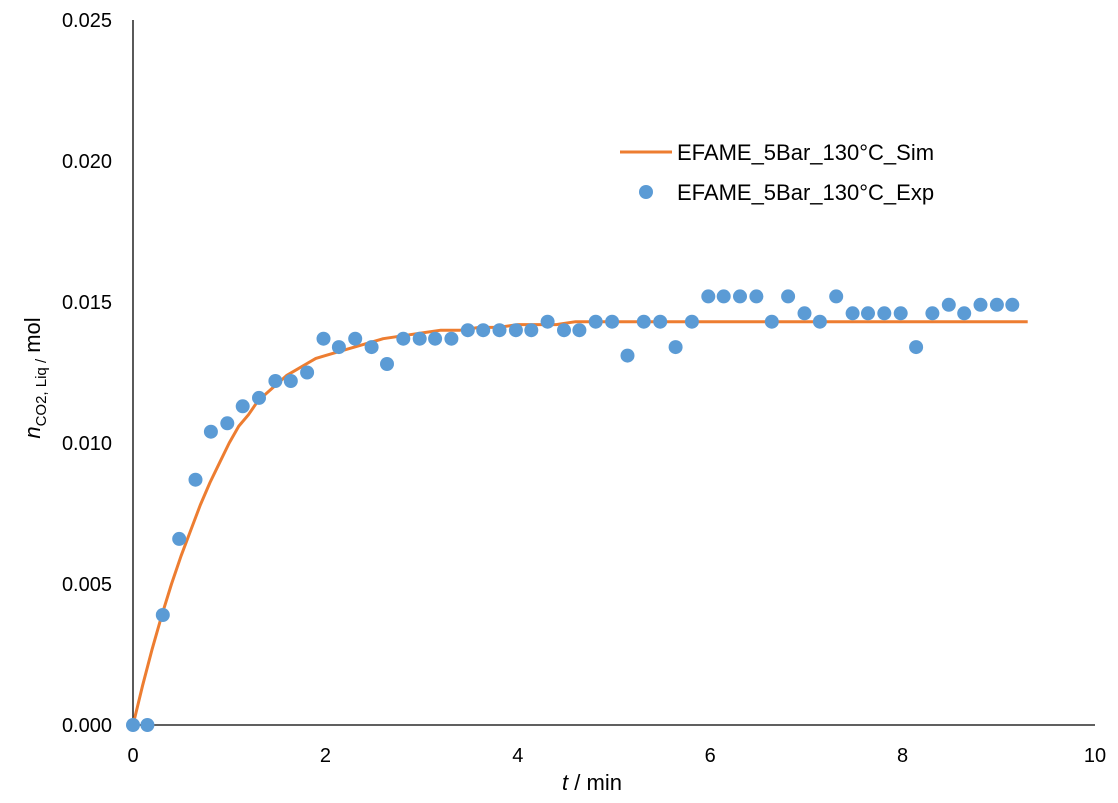 The height and width of the screenshot is (803, 1118). What do you see at coordinates (35, 377) in the screenshot?
I see `y-axis-label: nCO2, Liq / mol` at bounding box center [35, 377].